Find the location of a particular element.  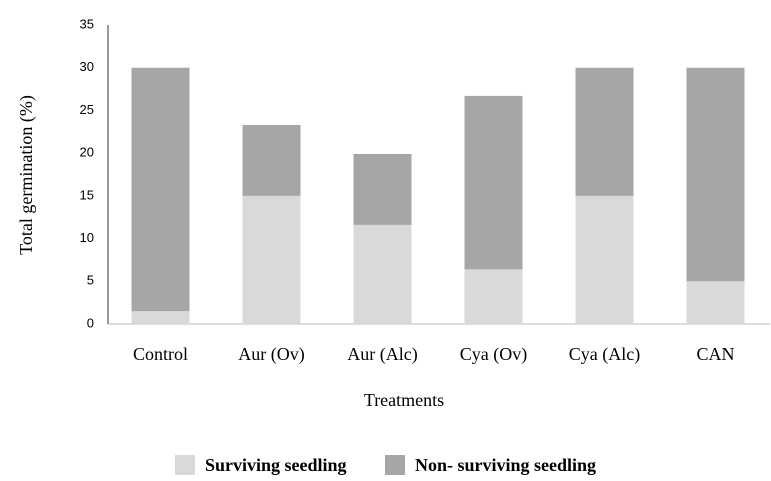

x-tick-label: Cya (Ov) is located at coordinates (493, 354).